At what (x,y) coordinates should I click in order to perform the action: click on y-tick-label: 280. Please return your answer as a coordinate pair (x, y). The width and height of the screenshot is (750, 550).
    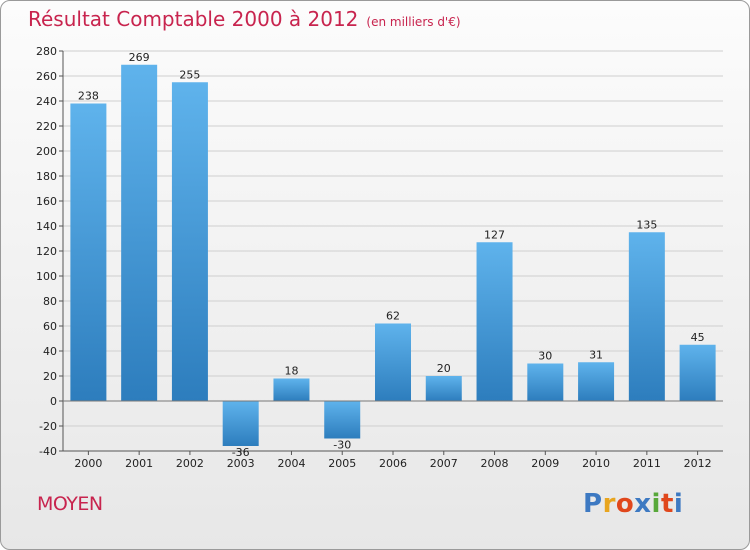
    Looking at the image, I should click on (46, 51).